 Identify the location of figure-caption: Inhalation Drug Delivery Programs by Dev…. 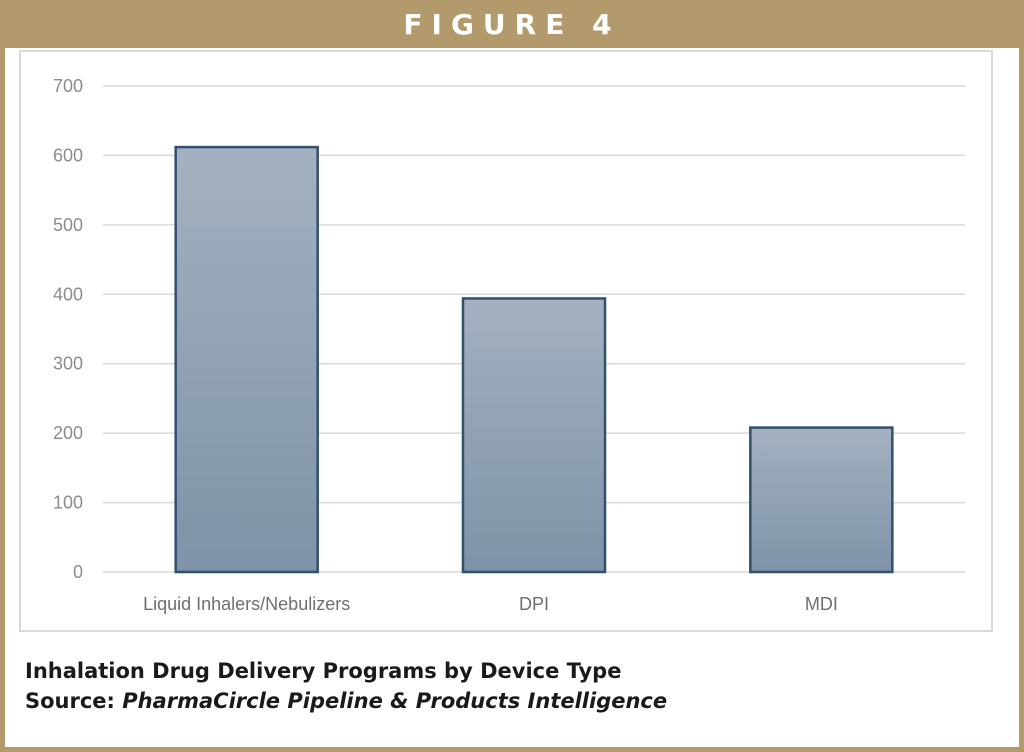
(515, 686).